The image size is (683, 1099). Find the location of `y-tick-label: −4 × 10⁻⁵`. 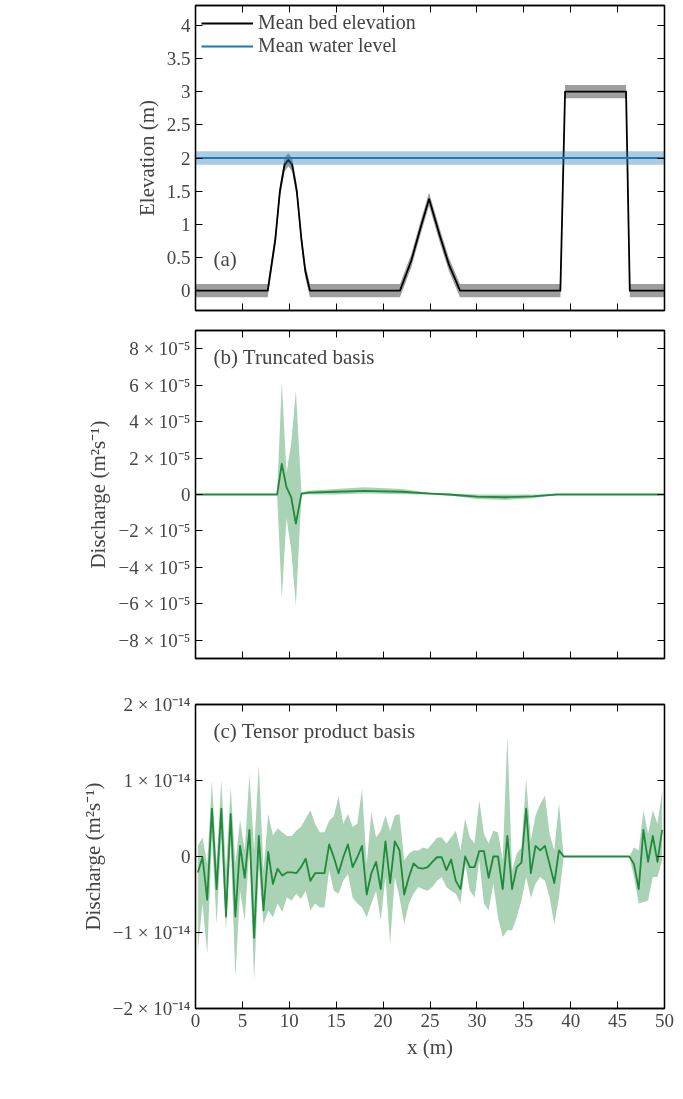

y-tick-label: −4 × 10⁻⁵ is located at coordinates (154, 567).